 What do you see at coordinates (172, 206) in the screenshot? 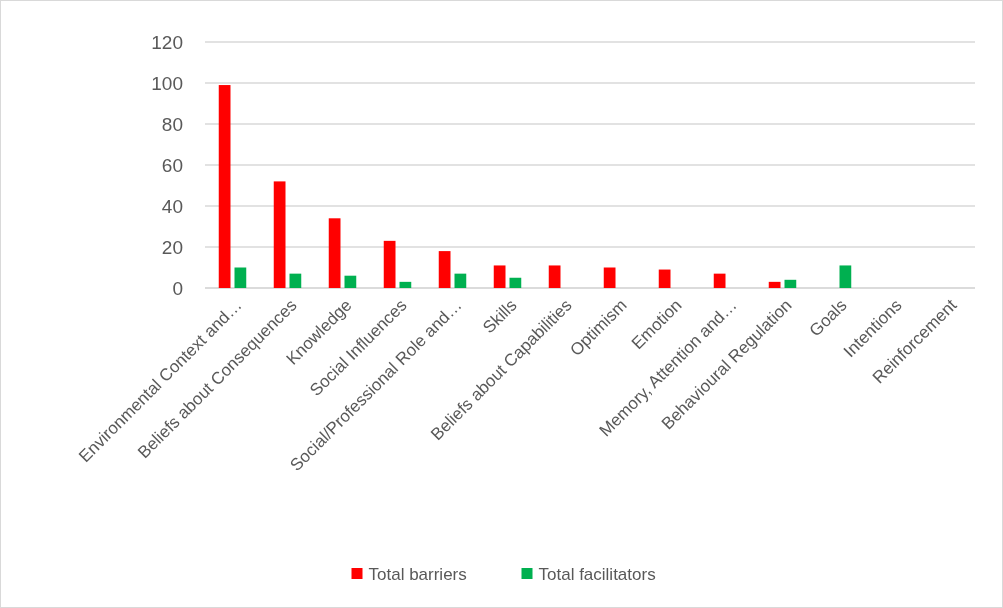
I see `y-tick-label: 40` at bounding box center [172, 206].